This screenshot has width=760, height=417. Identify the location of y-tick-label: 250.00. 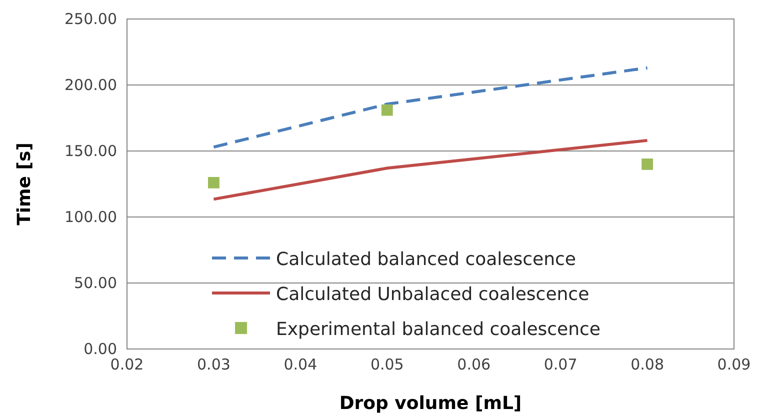
(90, 19).